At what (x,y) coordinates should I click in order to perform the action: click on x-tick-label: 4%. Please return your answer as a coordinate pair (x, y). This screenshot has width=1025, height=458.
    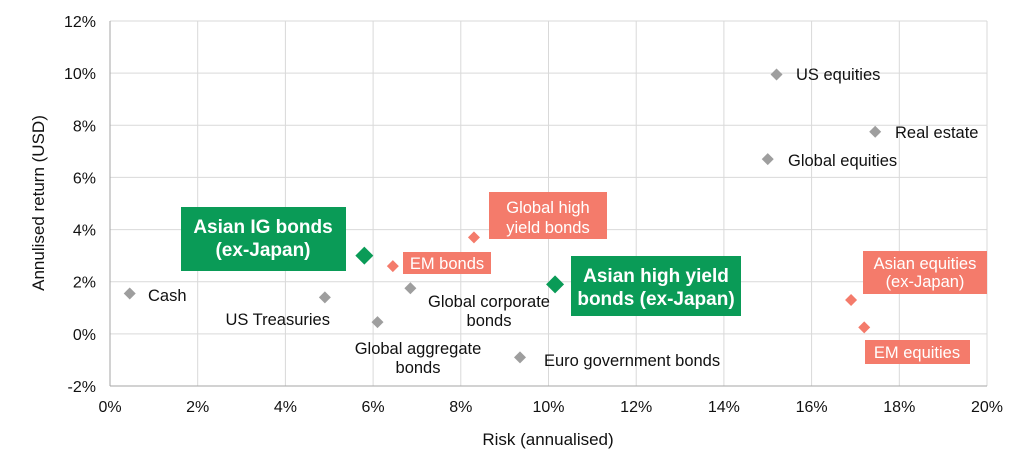
    Looking at the image, I should click on (285, 407).